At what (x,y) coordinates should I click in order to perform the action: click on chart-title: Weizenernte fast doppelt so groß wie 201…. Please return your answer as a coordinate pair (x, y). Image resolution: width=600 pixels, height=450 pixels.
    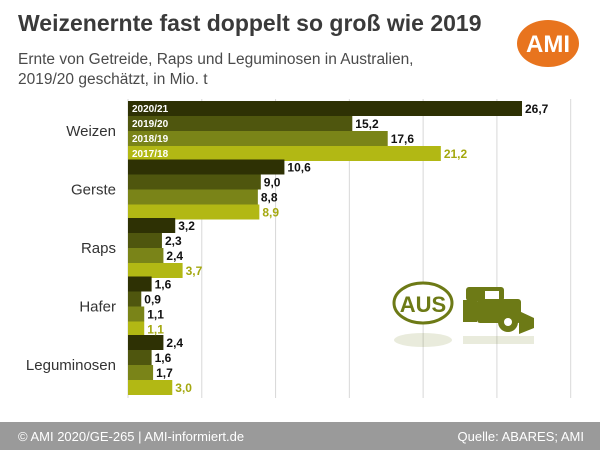
    Looking at the image, I should click on (250, 23).